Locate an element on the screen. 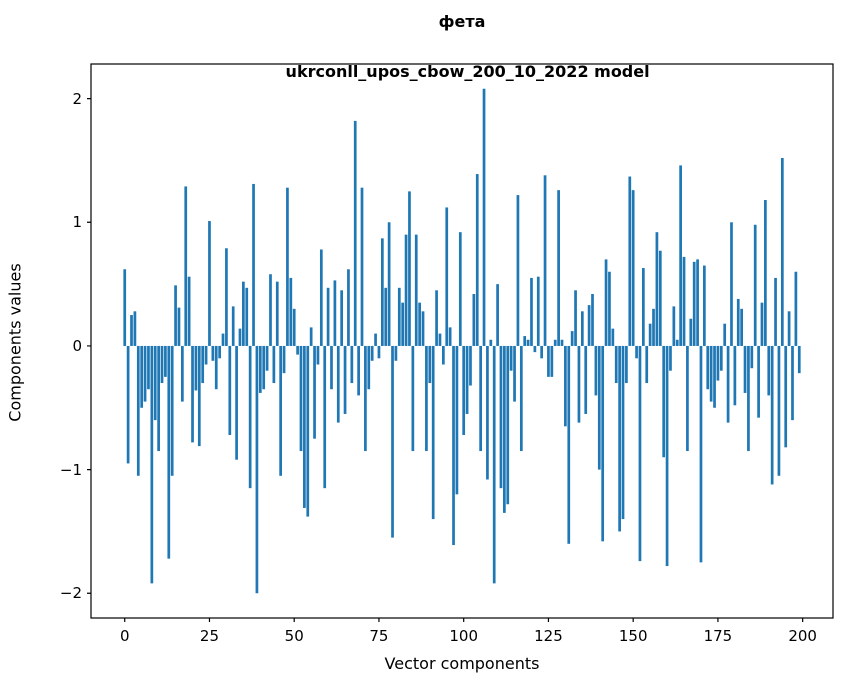 This screenshot has width=847, height=696. y-tick-label: −2 is located at coordinates (70, 593).